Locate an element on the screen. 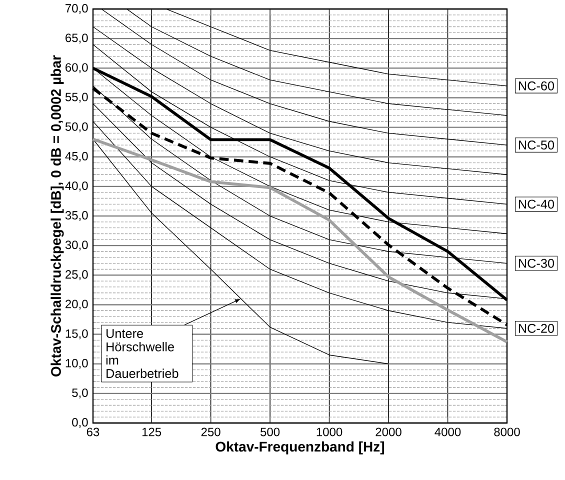 The height and width of the screenshot is (480, 565). series-label: NC-50 is located at coordinates (536, 145).